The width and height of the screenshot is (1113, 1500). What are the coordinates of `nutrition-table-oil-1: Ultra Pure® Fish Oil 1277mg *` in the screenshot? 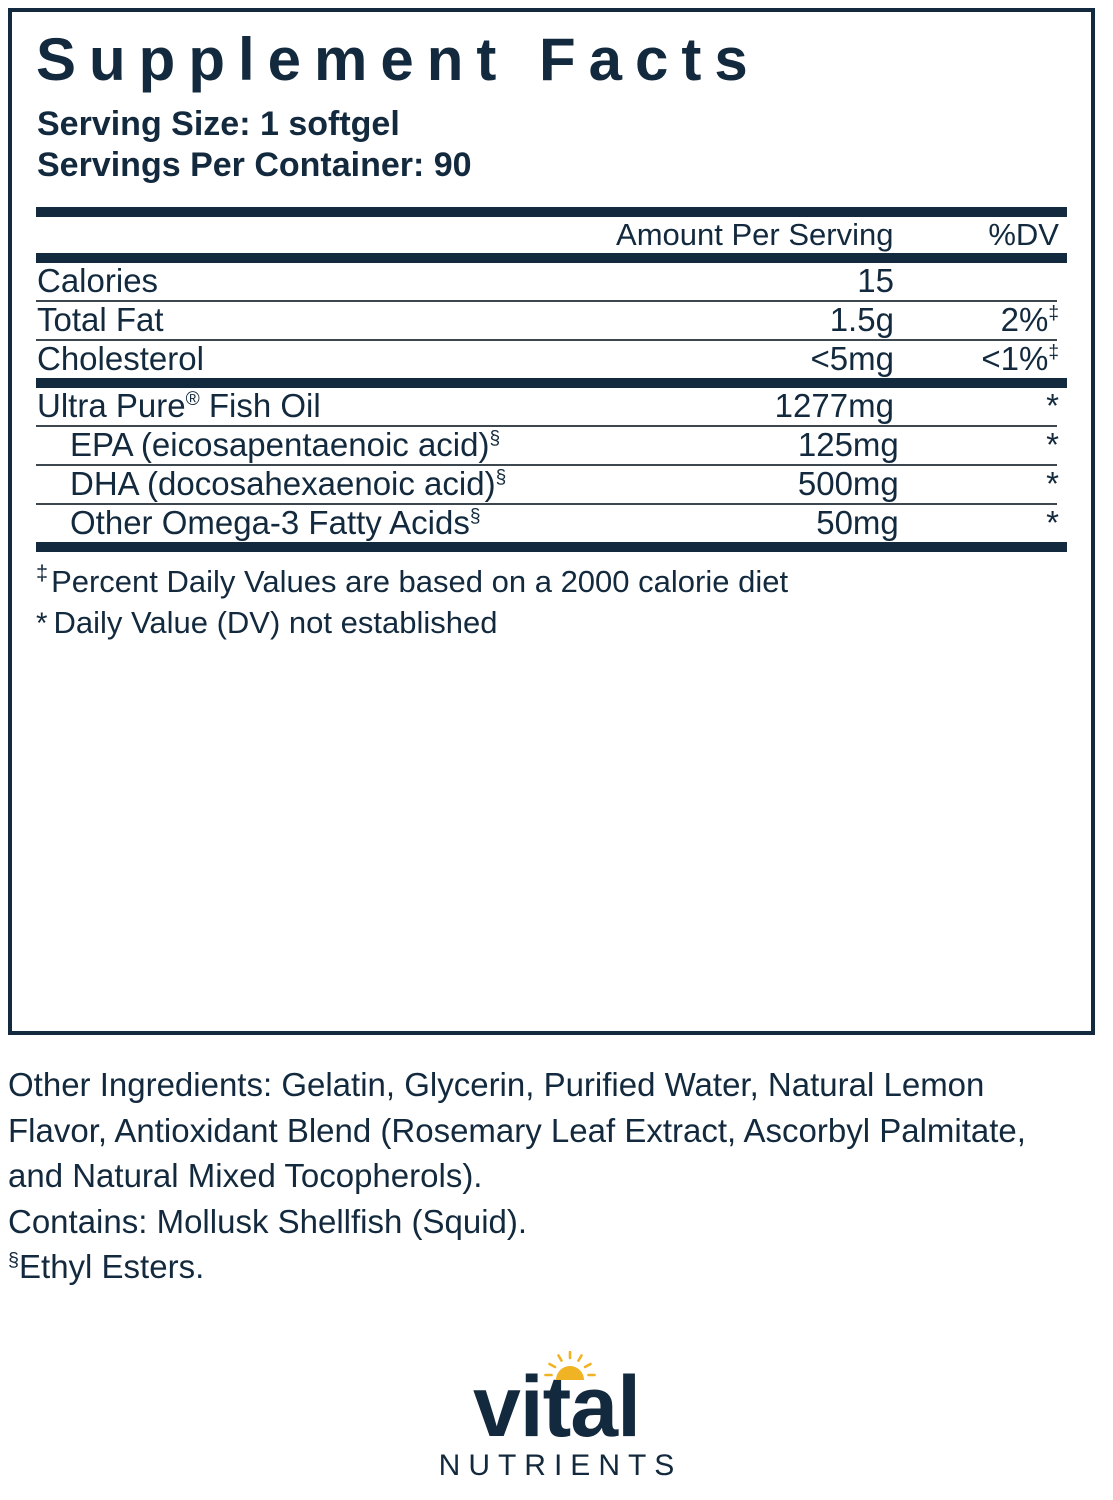 It's located at (551, 405).